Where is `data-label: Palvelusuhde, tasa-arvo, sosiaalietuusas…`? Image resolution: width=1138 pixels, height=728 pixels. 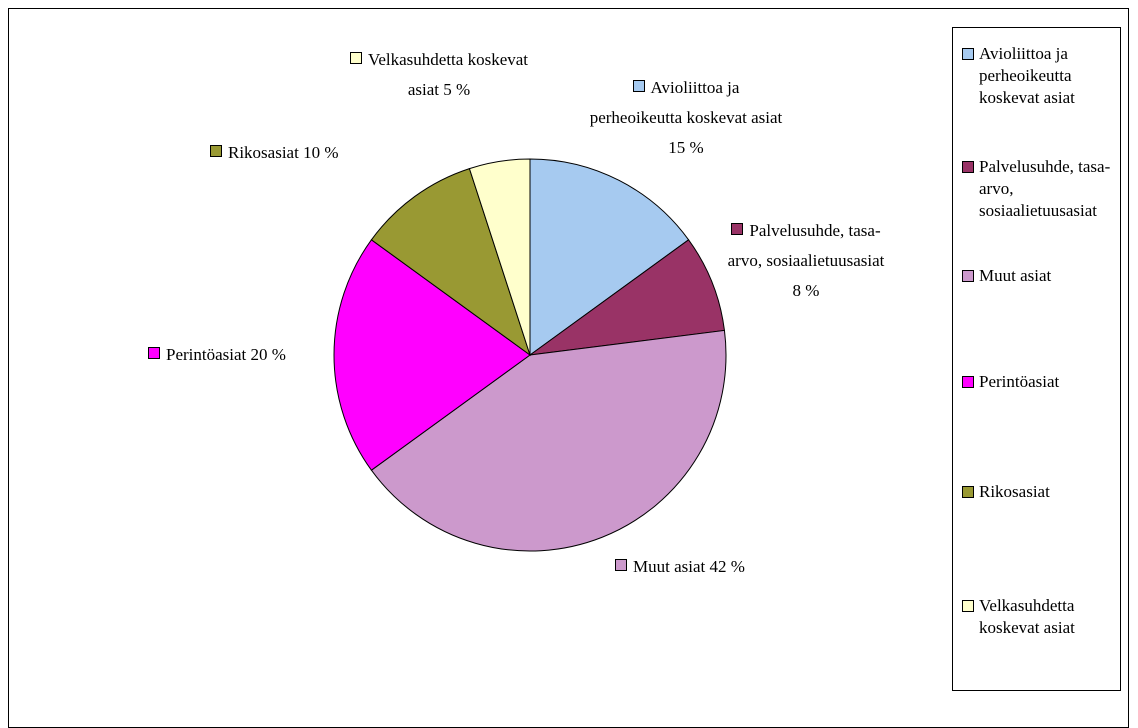 data-label: Palvelusuhde, tasa-arvo, sosiaalietuusas… is located at coordinates (806, 261).